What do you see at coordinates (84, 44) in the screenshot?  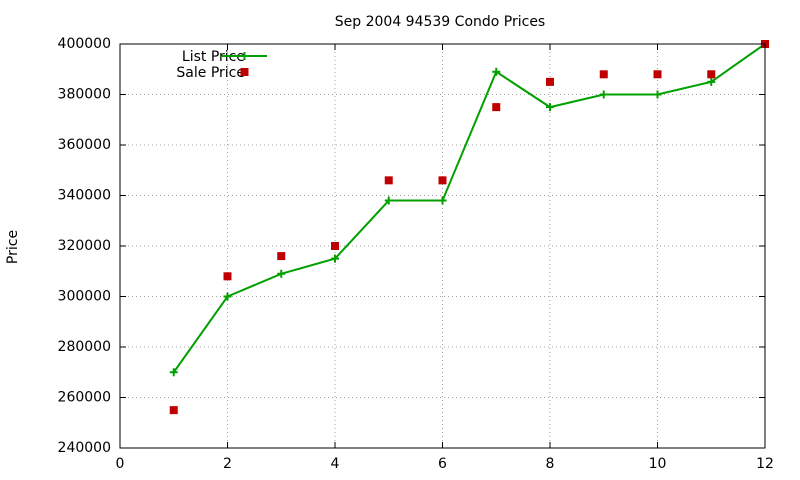 I see `y-tick-label: 400000` at bounding box center [84, 44].